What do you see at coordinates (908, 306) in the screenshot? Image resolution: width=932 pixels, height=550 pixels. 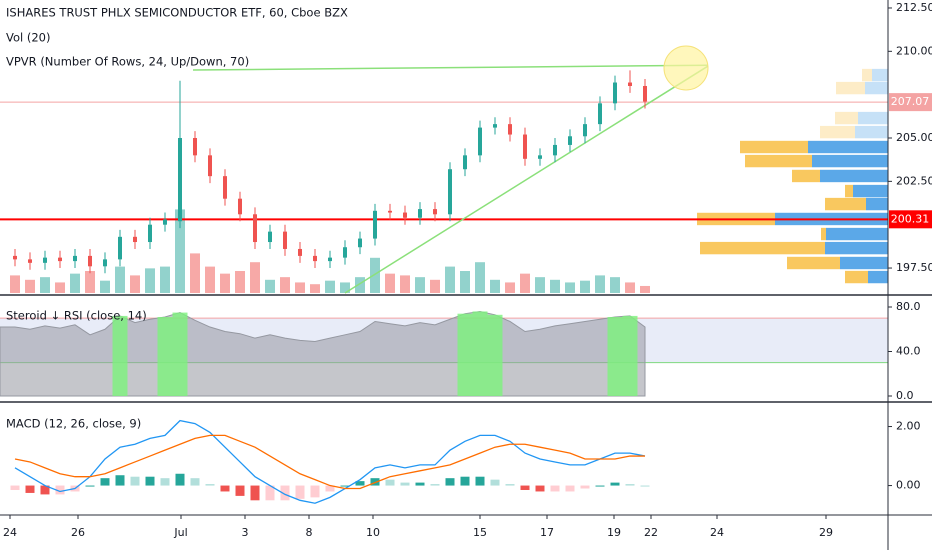 I see `y-tick-label: 80.0` at bounding box center [908, 306].